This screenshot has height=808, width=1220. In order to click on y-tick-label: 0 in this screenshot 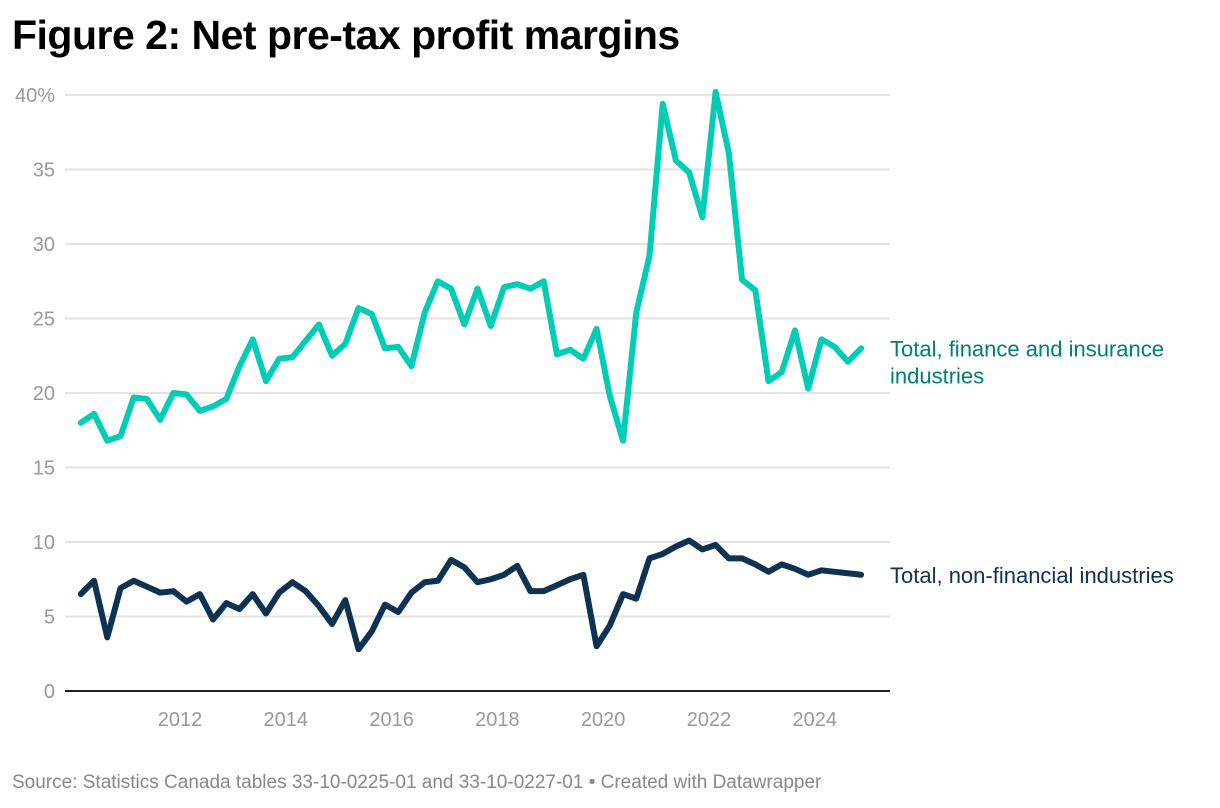, I will do `click(49, 692)`.